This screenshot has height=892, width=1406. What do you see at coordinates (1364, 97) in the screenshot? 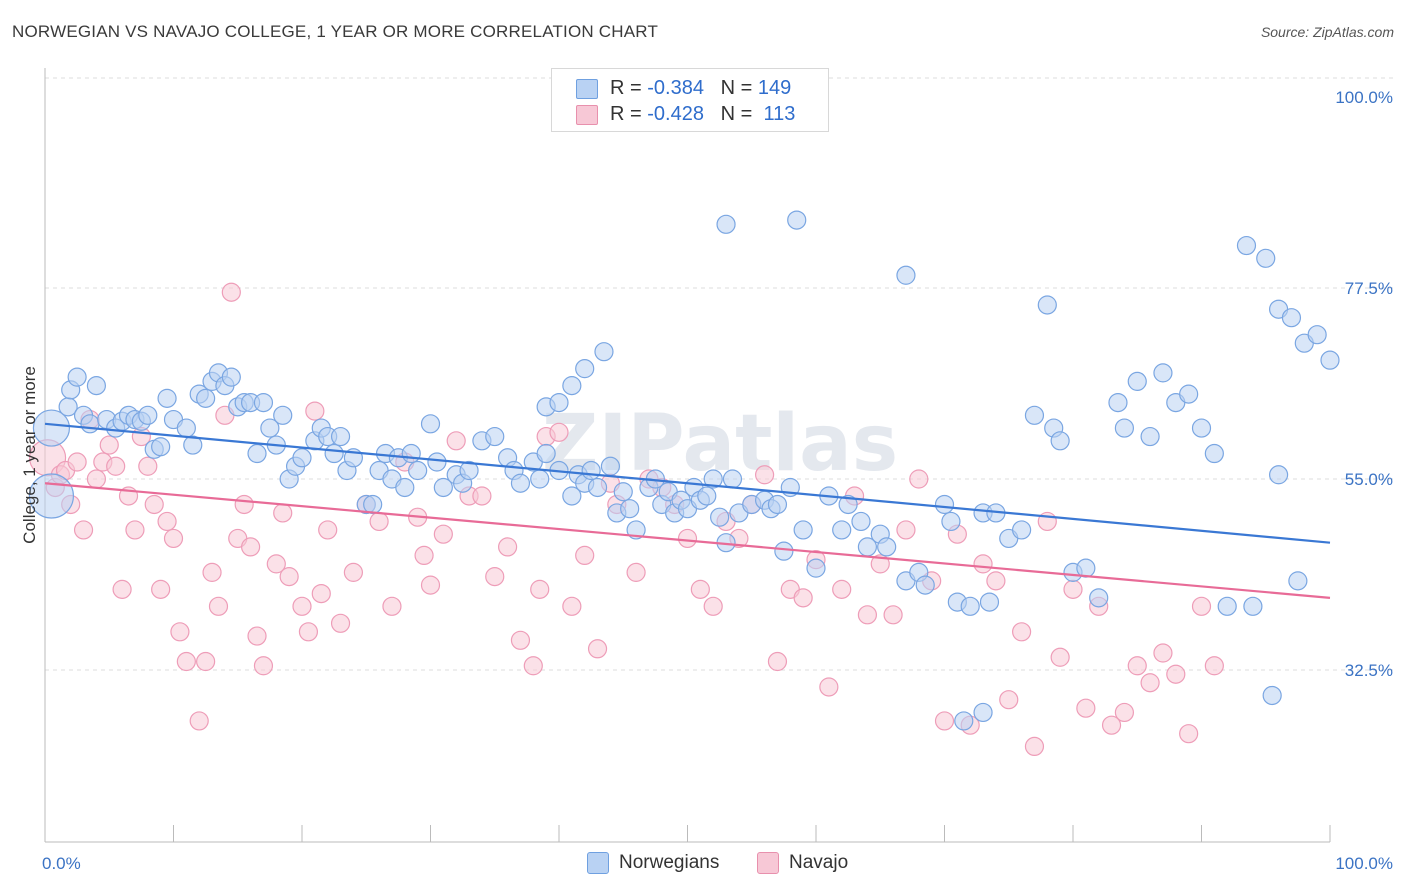
I see `y-tick-label: 100.0%` at bounding box center [1364, 97].